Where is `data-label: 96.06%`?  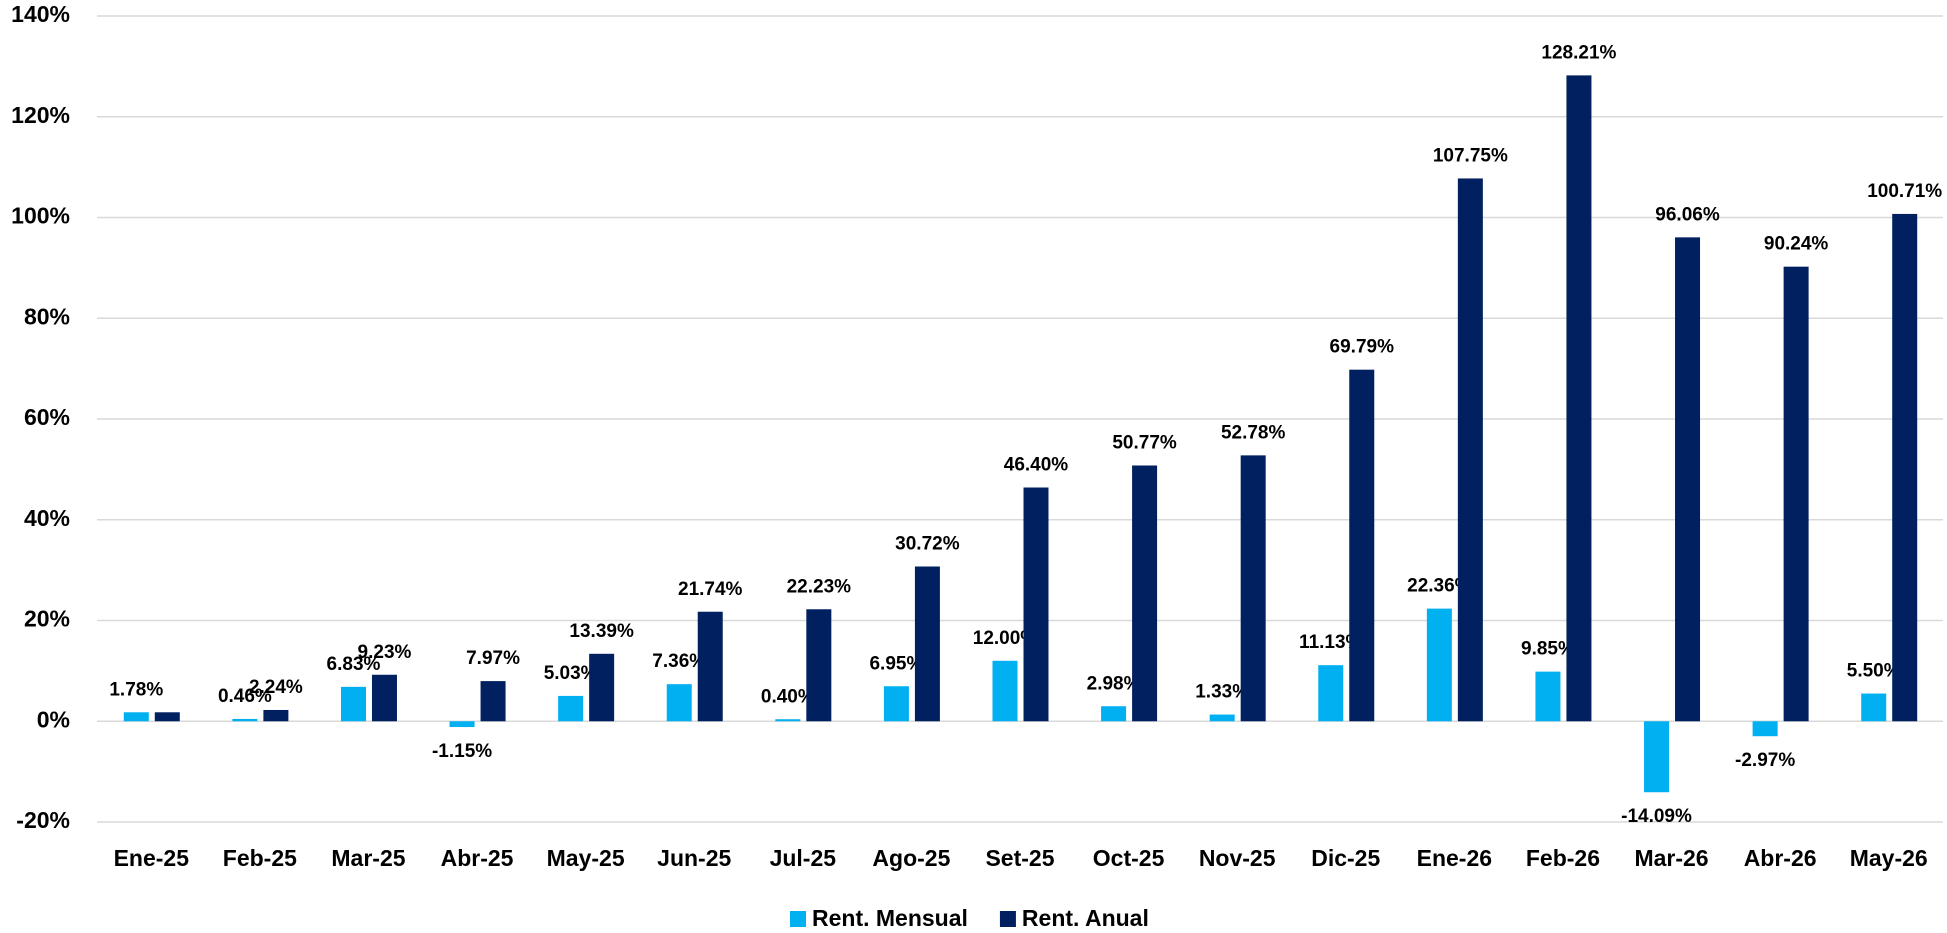
data-label: 96.06% is located at coordinates (1687, 214).